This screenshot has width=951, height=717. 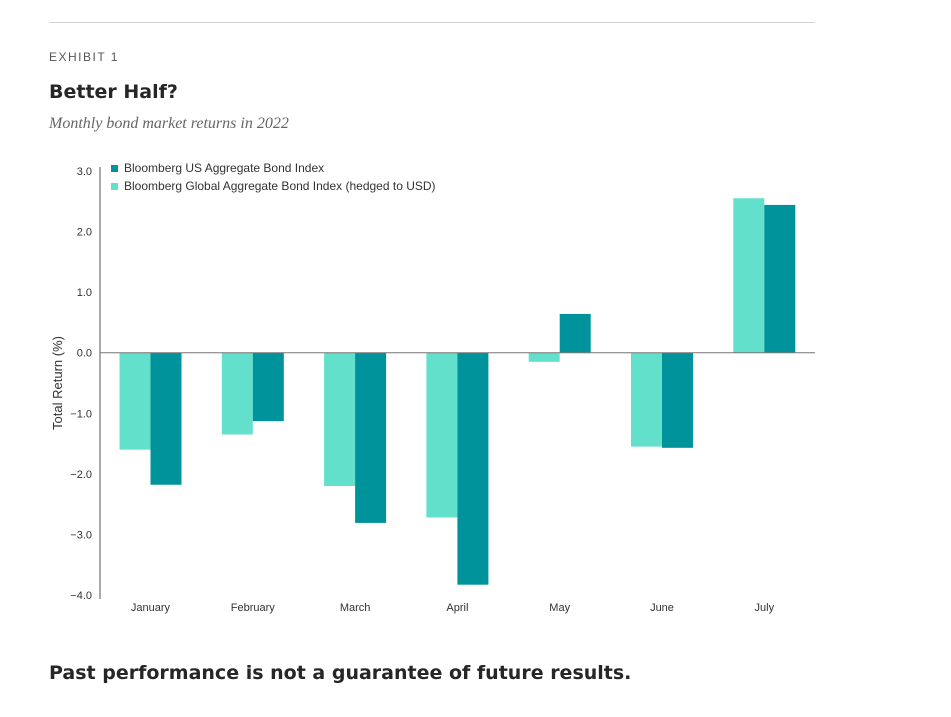 I want to click on y-tick-label: −1.0, so click(x=81, y=414).